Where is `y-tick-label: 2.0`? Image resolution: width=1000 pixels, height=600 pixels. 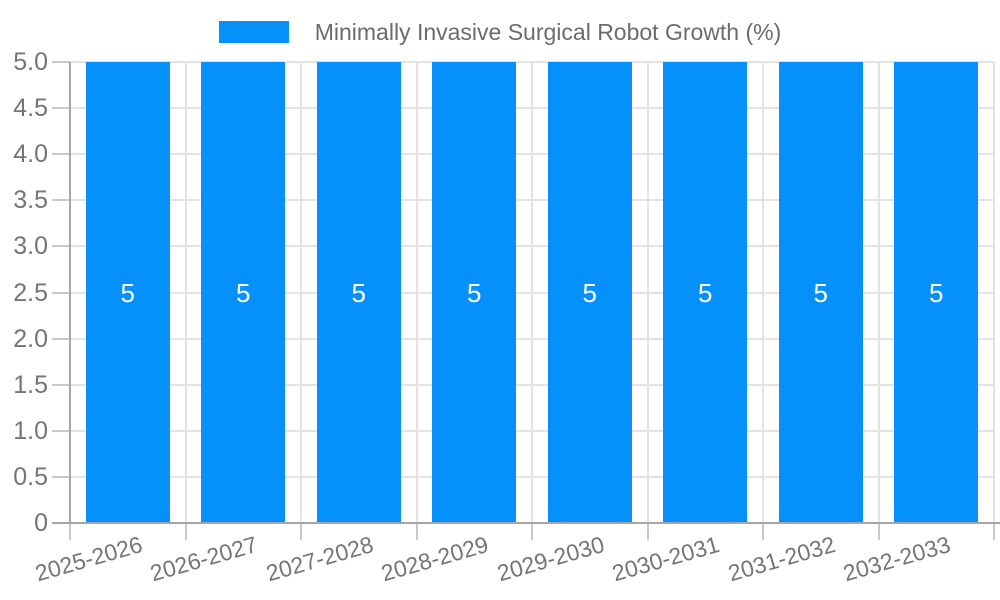
y-tick-label: 2.0 is located at coordinates (30, 338).